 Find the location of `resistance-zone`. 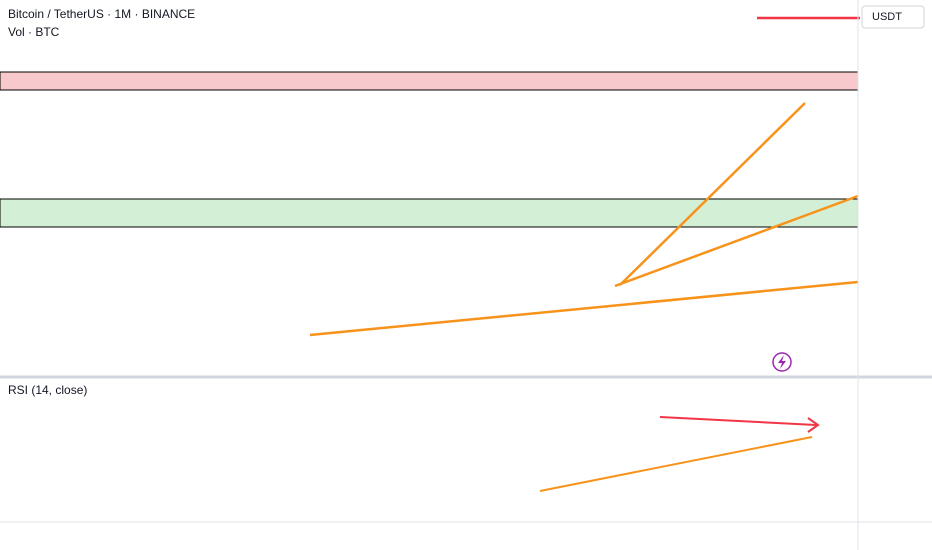

resistance-zone is located at coordinates (429, 81).